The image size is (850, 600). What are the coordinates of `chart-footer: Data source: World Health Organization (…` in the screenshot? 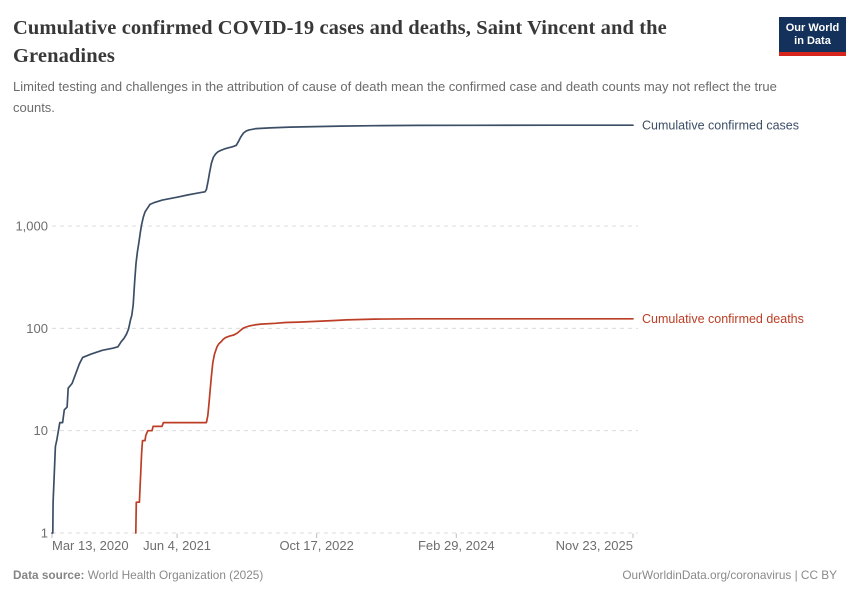 It's located at (425, 575).